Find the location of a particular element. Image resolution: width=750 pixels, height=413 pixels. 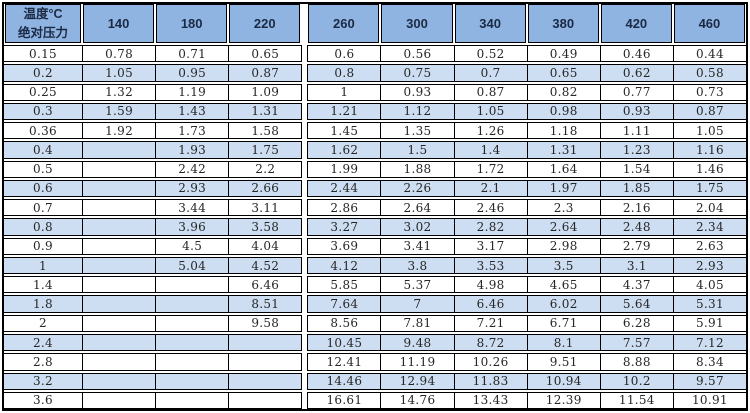

value-cell: 0.49 is located at coordinates (563, 54).